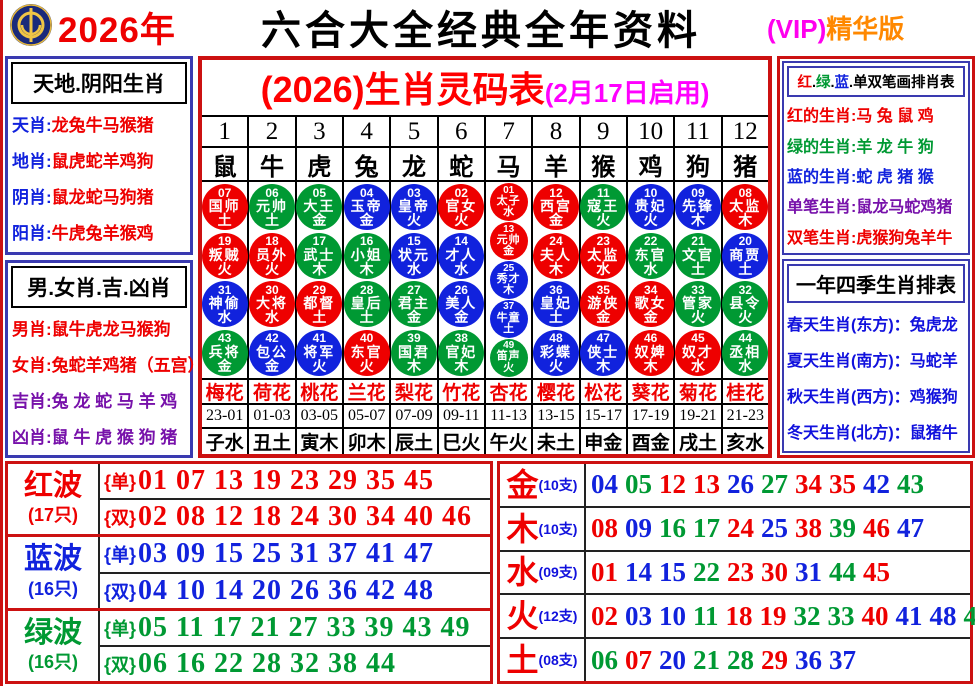 The height and width of the screenshot is (686, 975). What do you see at coordinates (558, 660) in the screenshot?
I see `element-count: (08支)` at bounding box center [558, 660].